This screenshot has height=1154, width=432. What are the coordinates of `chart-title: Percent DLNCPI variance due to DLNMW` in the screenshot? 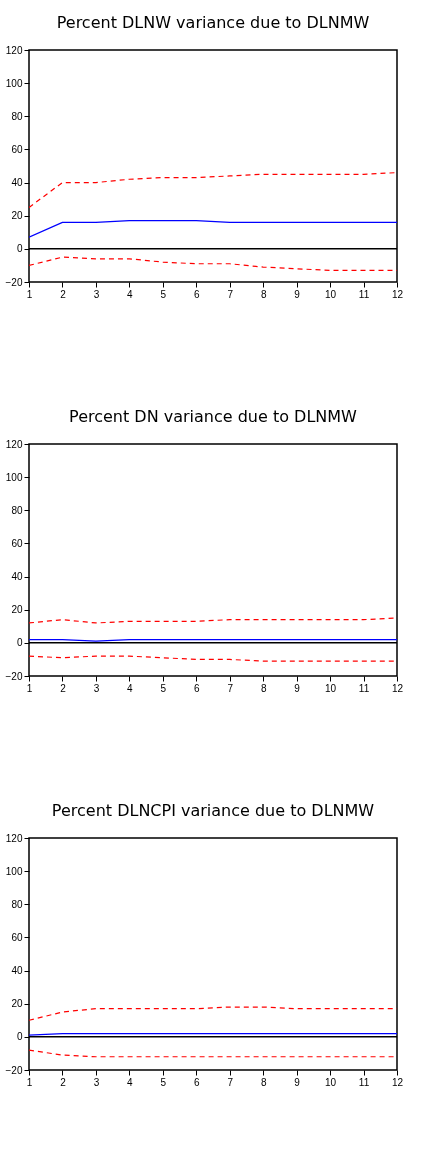 It's located at (213, 810).